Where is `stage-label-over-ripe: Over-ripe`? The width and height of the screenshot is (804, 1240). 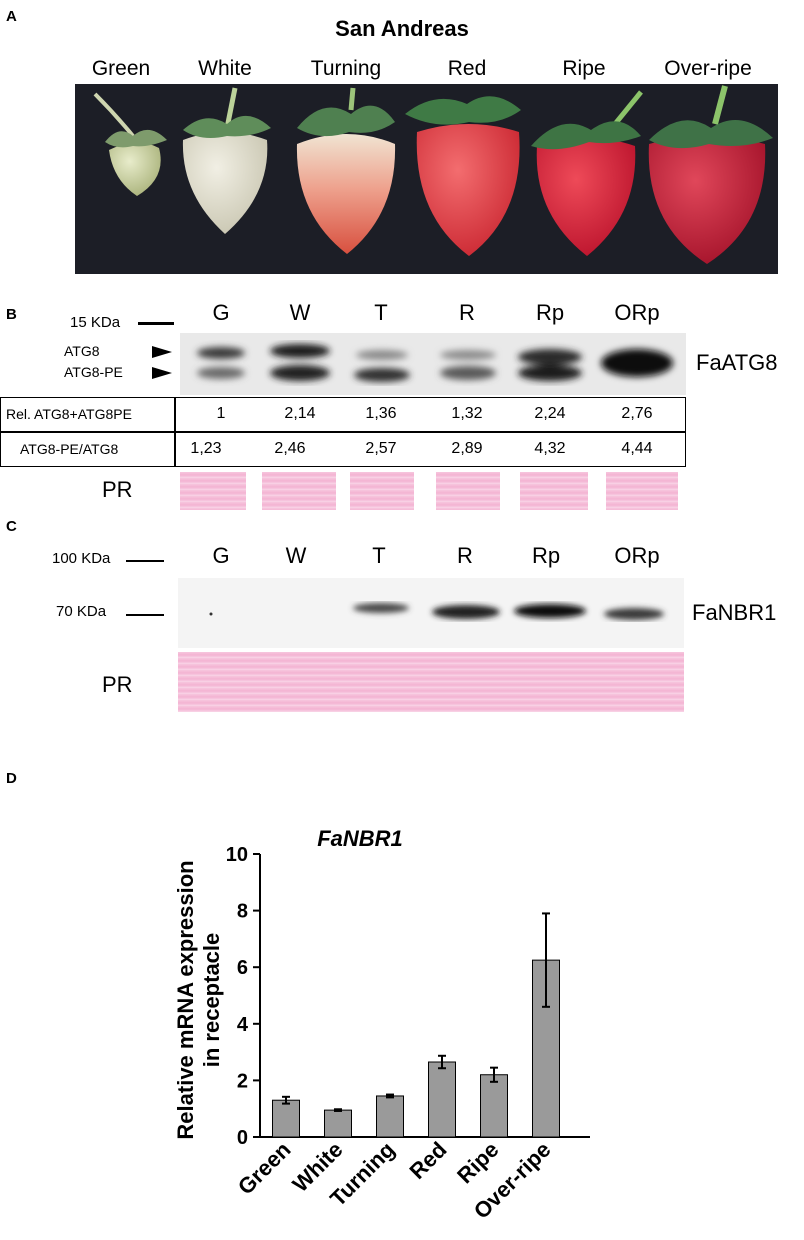 stage-label-over-ripe: Over-ripe is located at coordinates (708, 68).